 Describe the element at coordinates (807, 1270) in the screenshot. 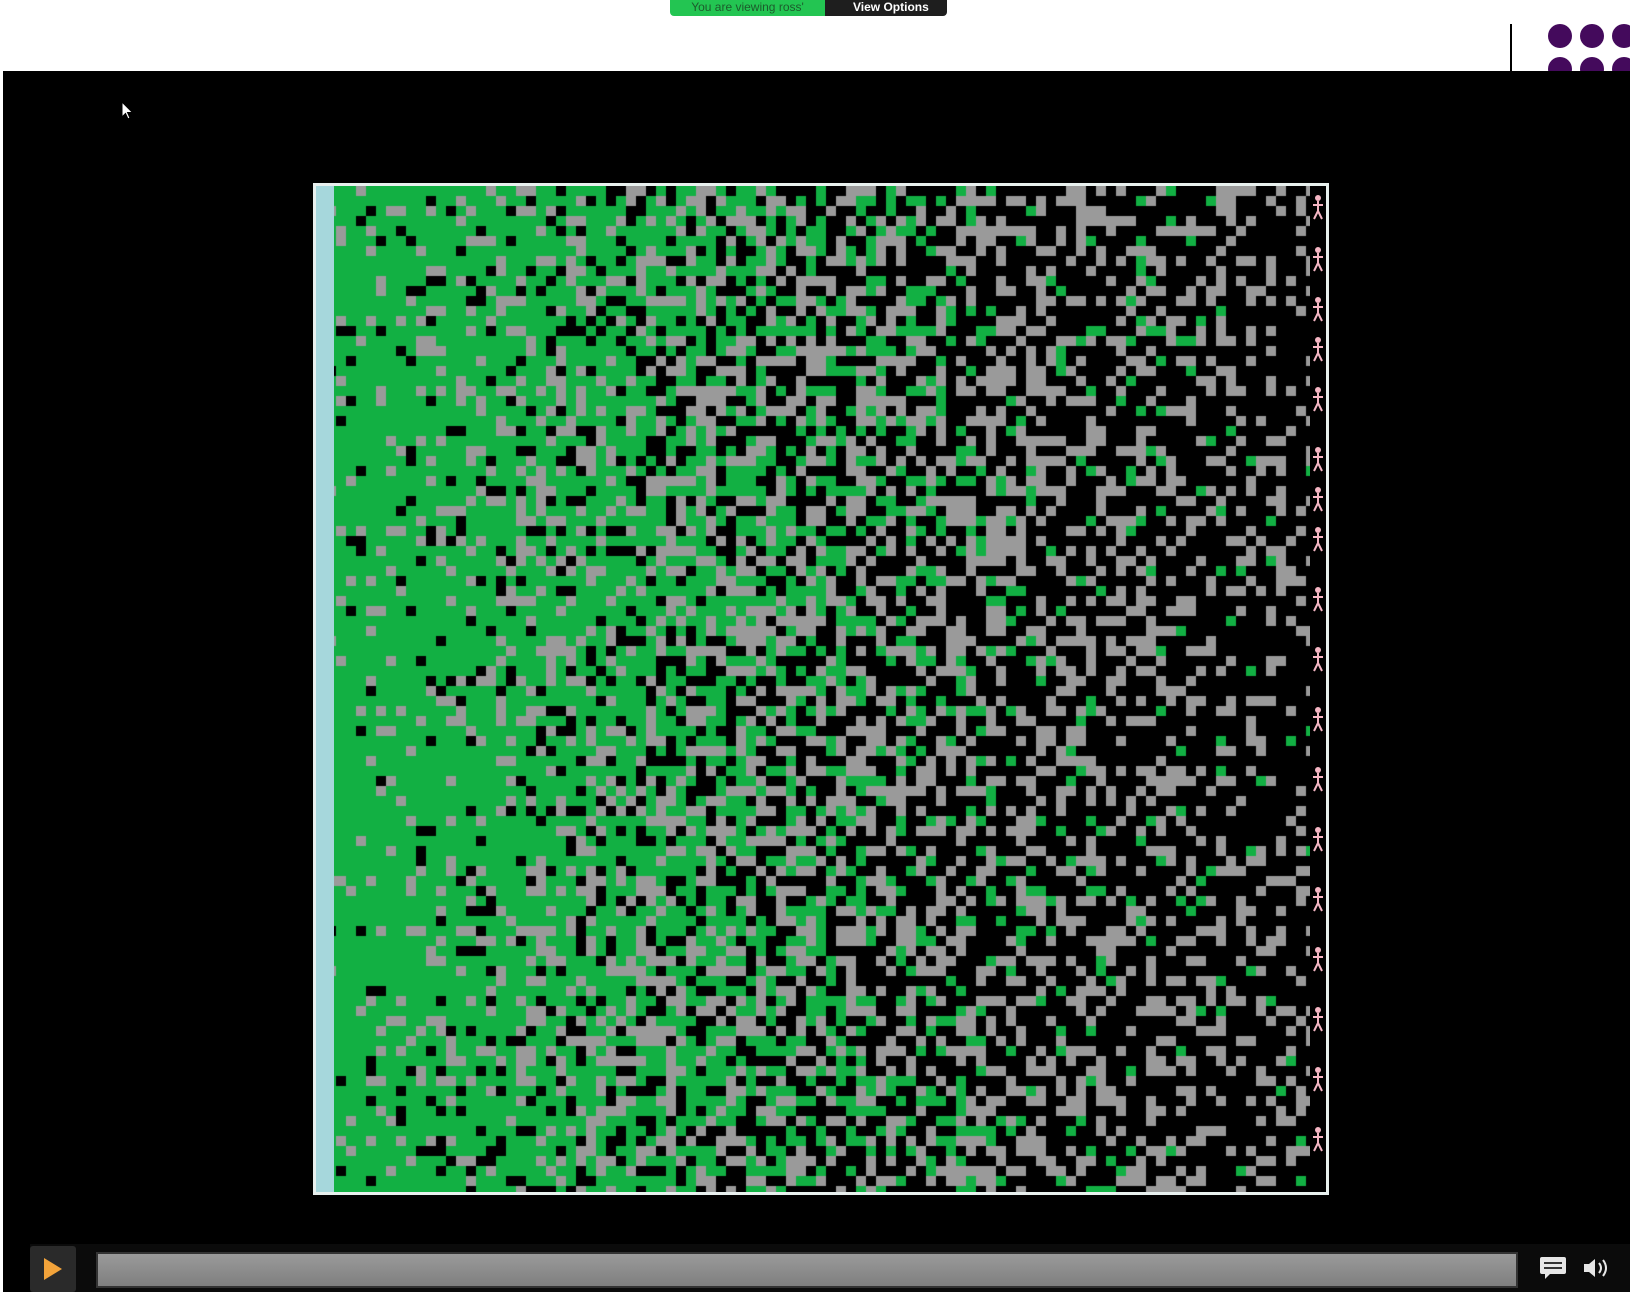

I see `progress-bar` at that location.